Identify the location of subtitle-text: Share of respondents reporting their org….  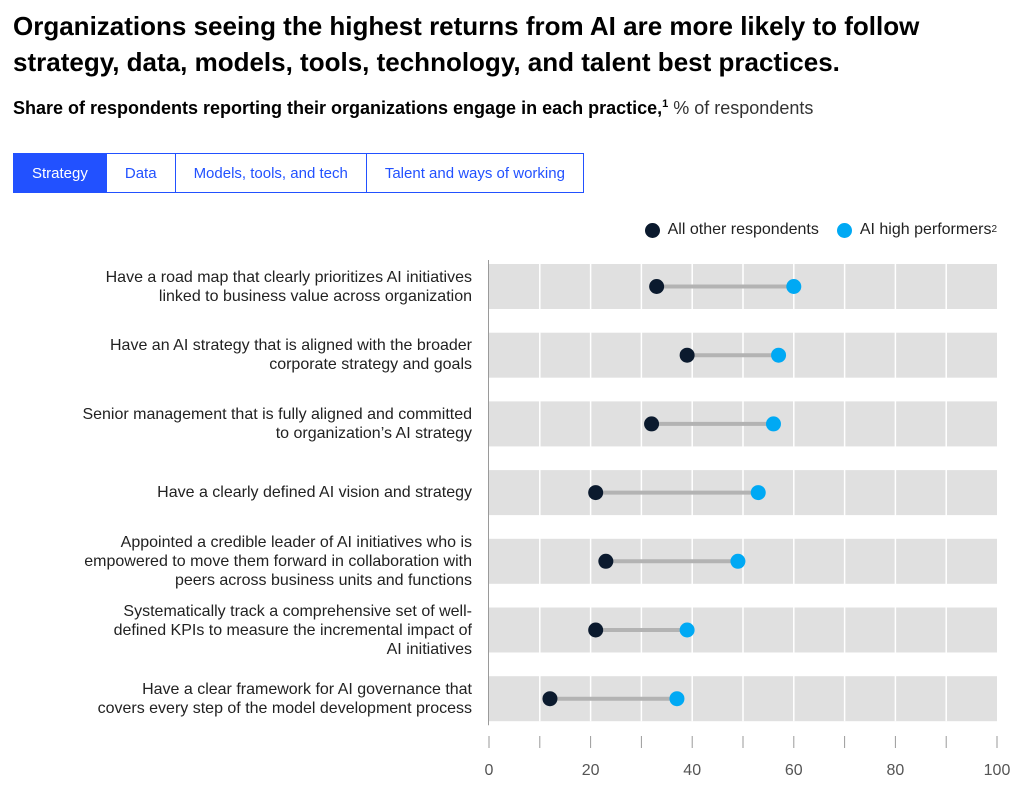
(338, 108).